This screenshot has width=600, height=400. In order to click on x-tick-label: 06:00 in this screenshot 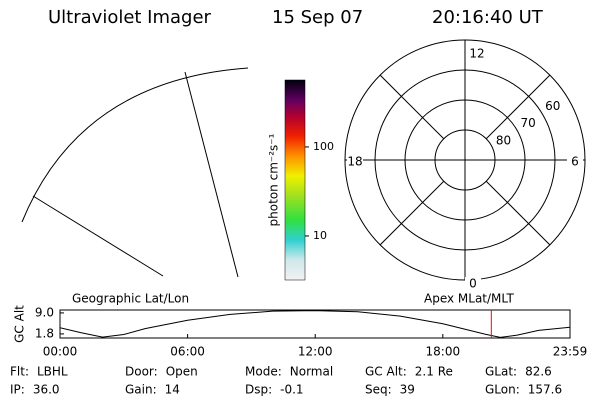, I will do `click(187, 352)`.